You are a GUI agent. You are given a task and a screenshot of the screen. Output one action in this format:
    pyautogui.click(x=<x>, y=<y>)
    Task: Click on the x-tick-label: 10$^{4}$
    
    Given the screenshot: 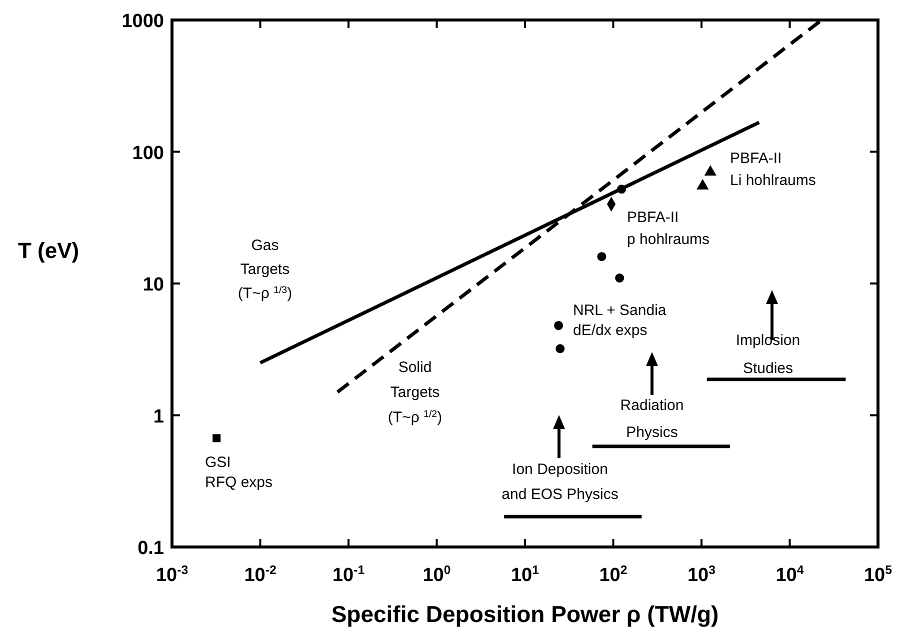 What is the action you would take?
    pyautogui.click(x=790, y=574)
    